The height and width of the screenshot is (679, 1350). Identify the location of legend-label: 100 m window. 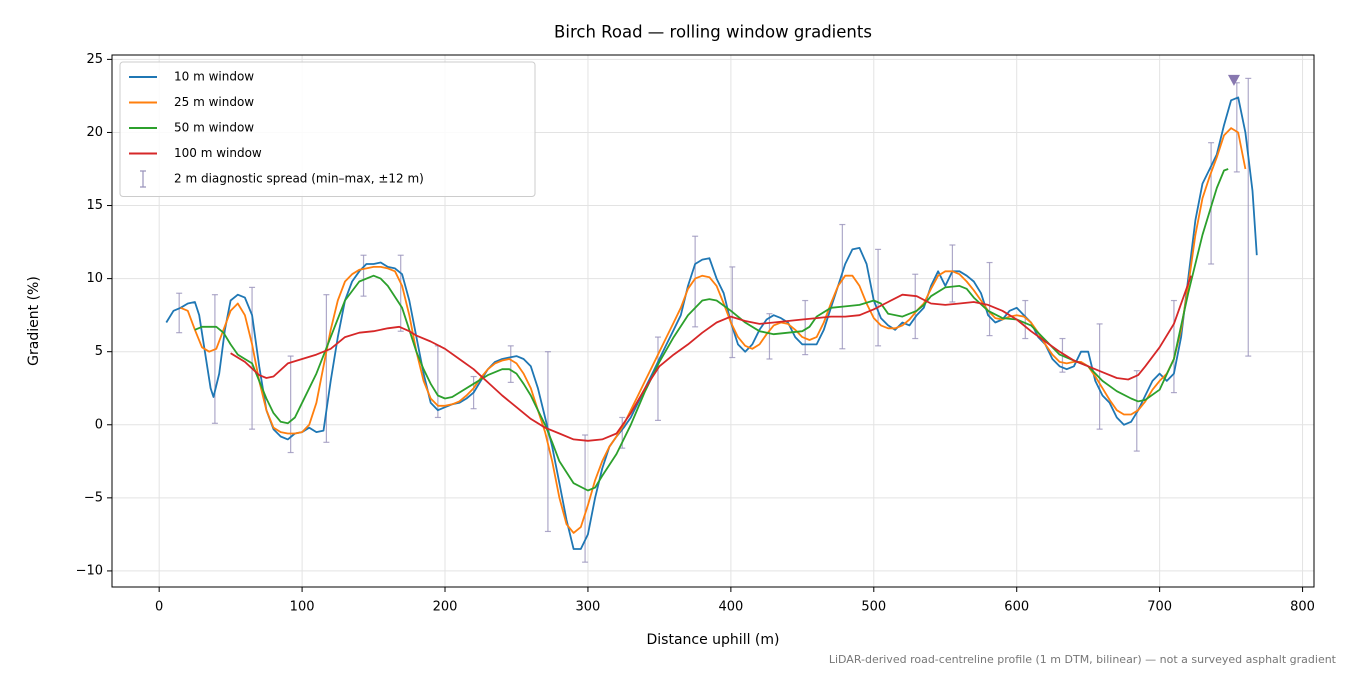
(218, 153).